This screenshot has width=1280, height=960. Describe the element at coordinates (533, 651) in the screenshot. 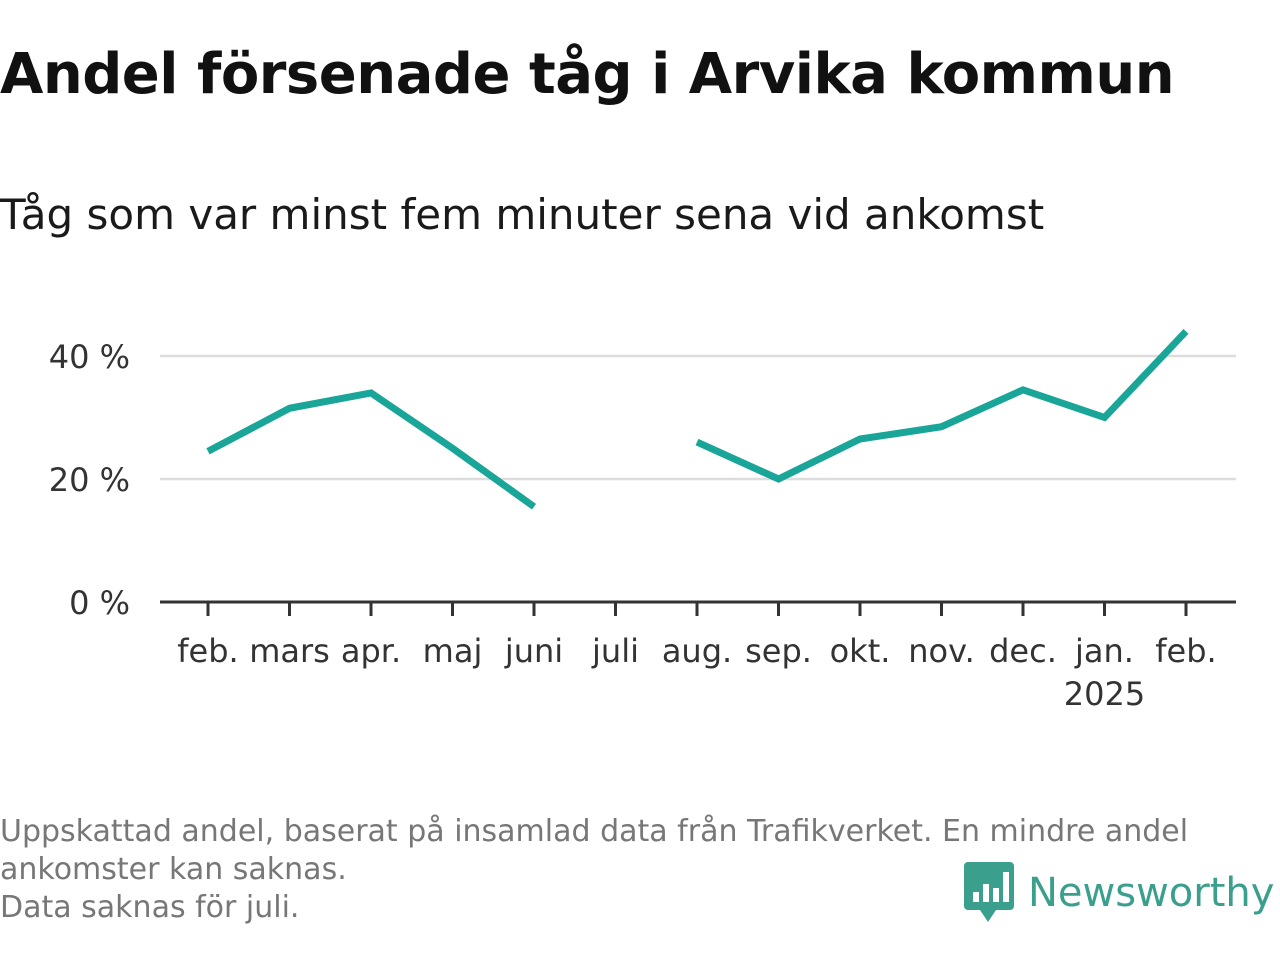

I see `x-tick-label: juni` at that location.